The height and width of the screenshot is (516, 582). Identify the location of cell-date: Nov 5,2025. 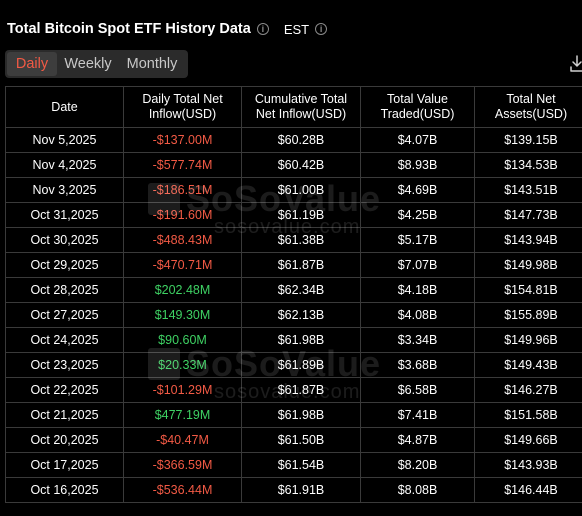
(64, 140).